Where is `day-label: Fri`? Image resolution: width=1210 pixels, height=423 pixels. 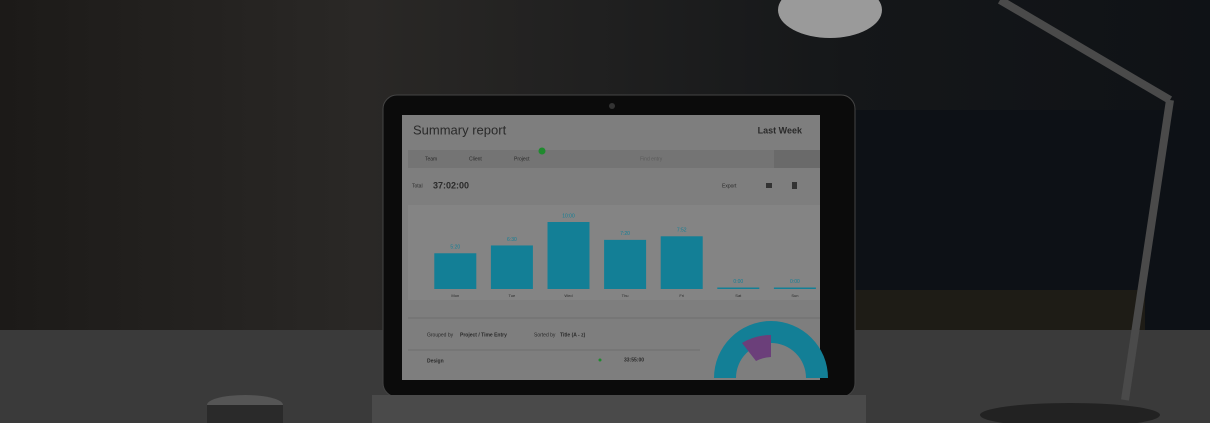
day-label: Fri is located at coordinates (681, 295).